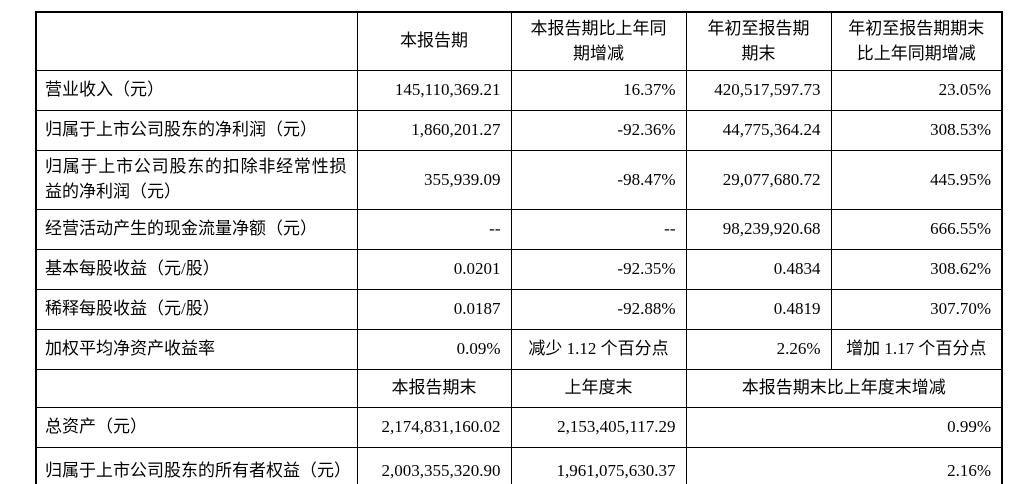 The image size is (1009, 484). What do you see at coordinates (434, 309) in the screenshot?
I see `diluted-eps-current: 0.0187` at bounding box center [434, 309].